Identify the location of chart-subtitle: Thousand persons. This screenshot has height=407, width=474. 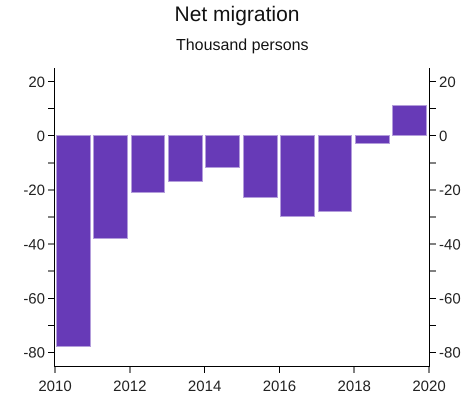
(242, 45).